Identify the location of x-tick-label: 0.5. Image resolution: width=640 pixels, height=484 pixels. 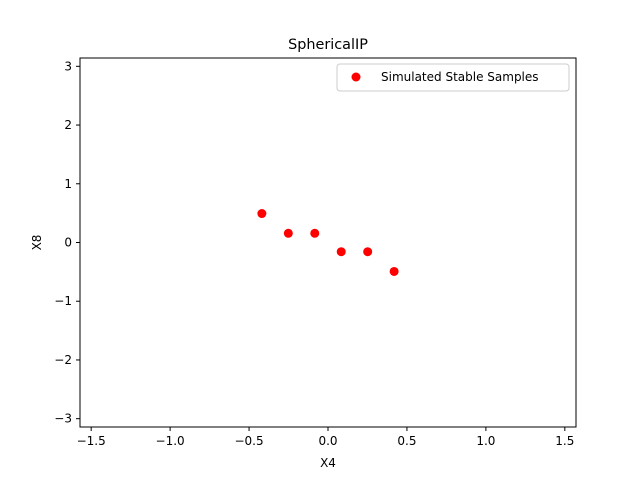
(406, 441).